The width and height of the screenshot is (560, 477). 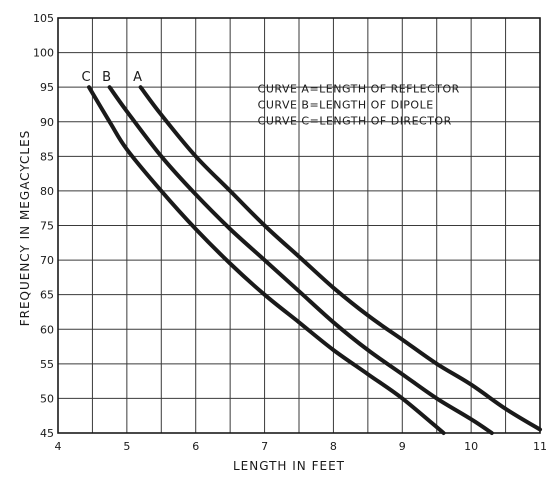 What do you see at coordinates (137, 77) in the screenshot?
I see `curve-a-tag: A` at bounding box center [137, 77].